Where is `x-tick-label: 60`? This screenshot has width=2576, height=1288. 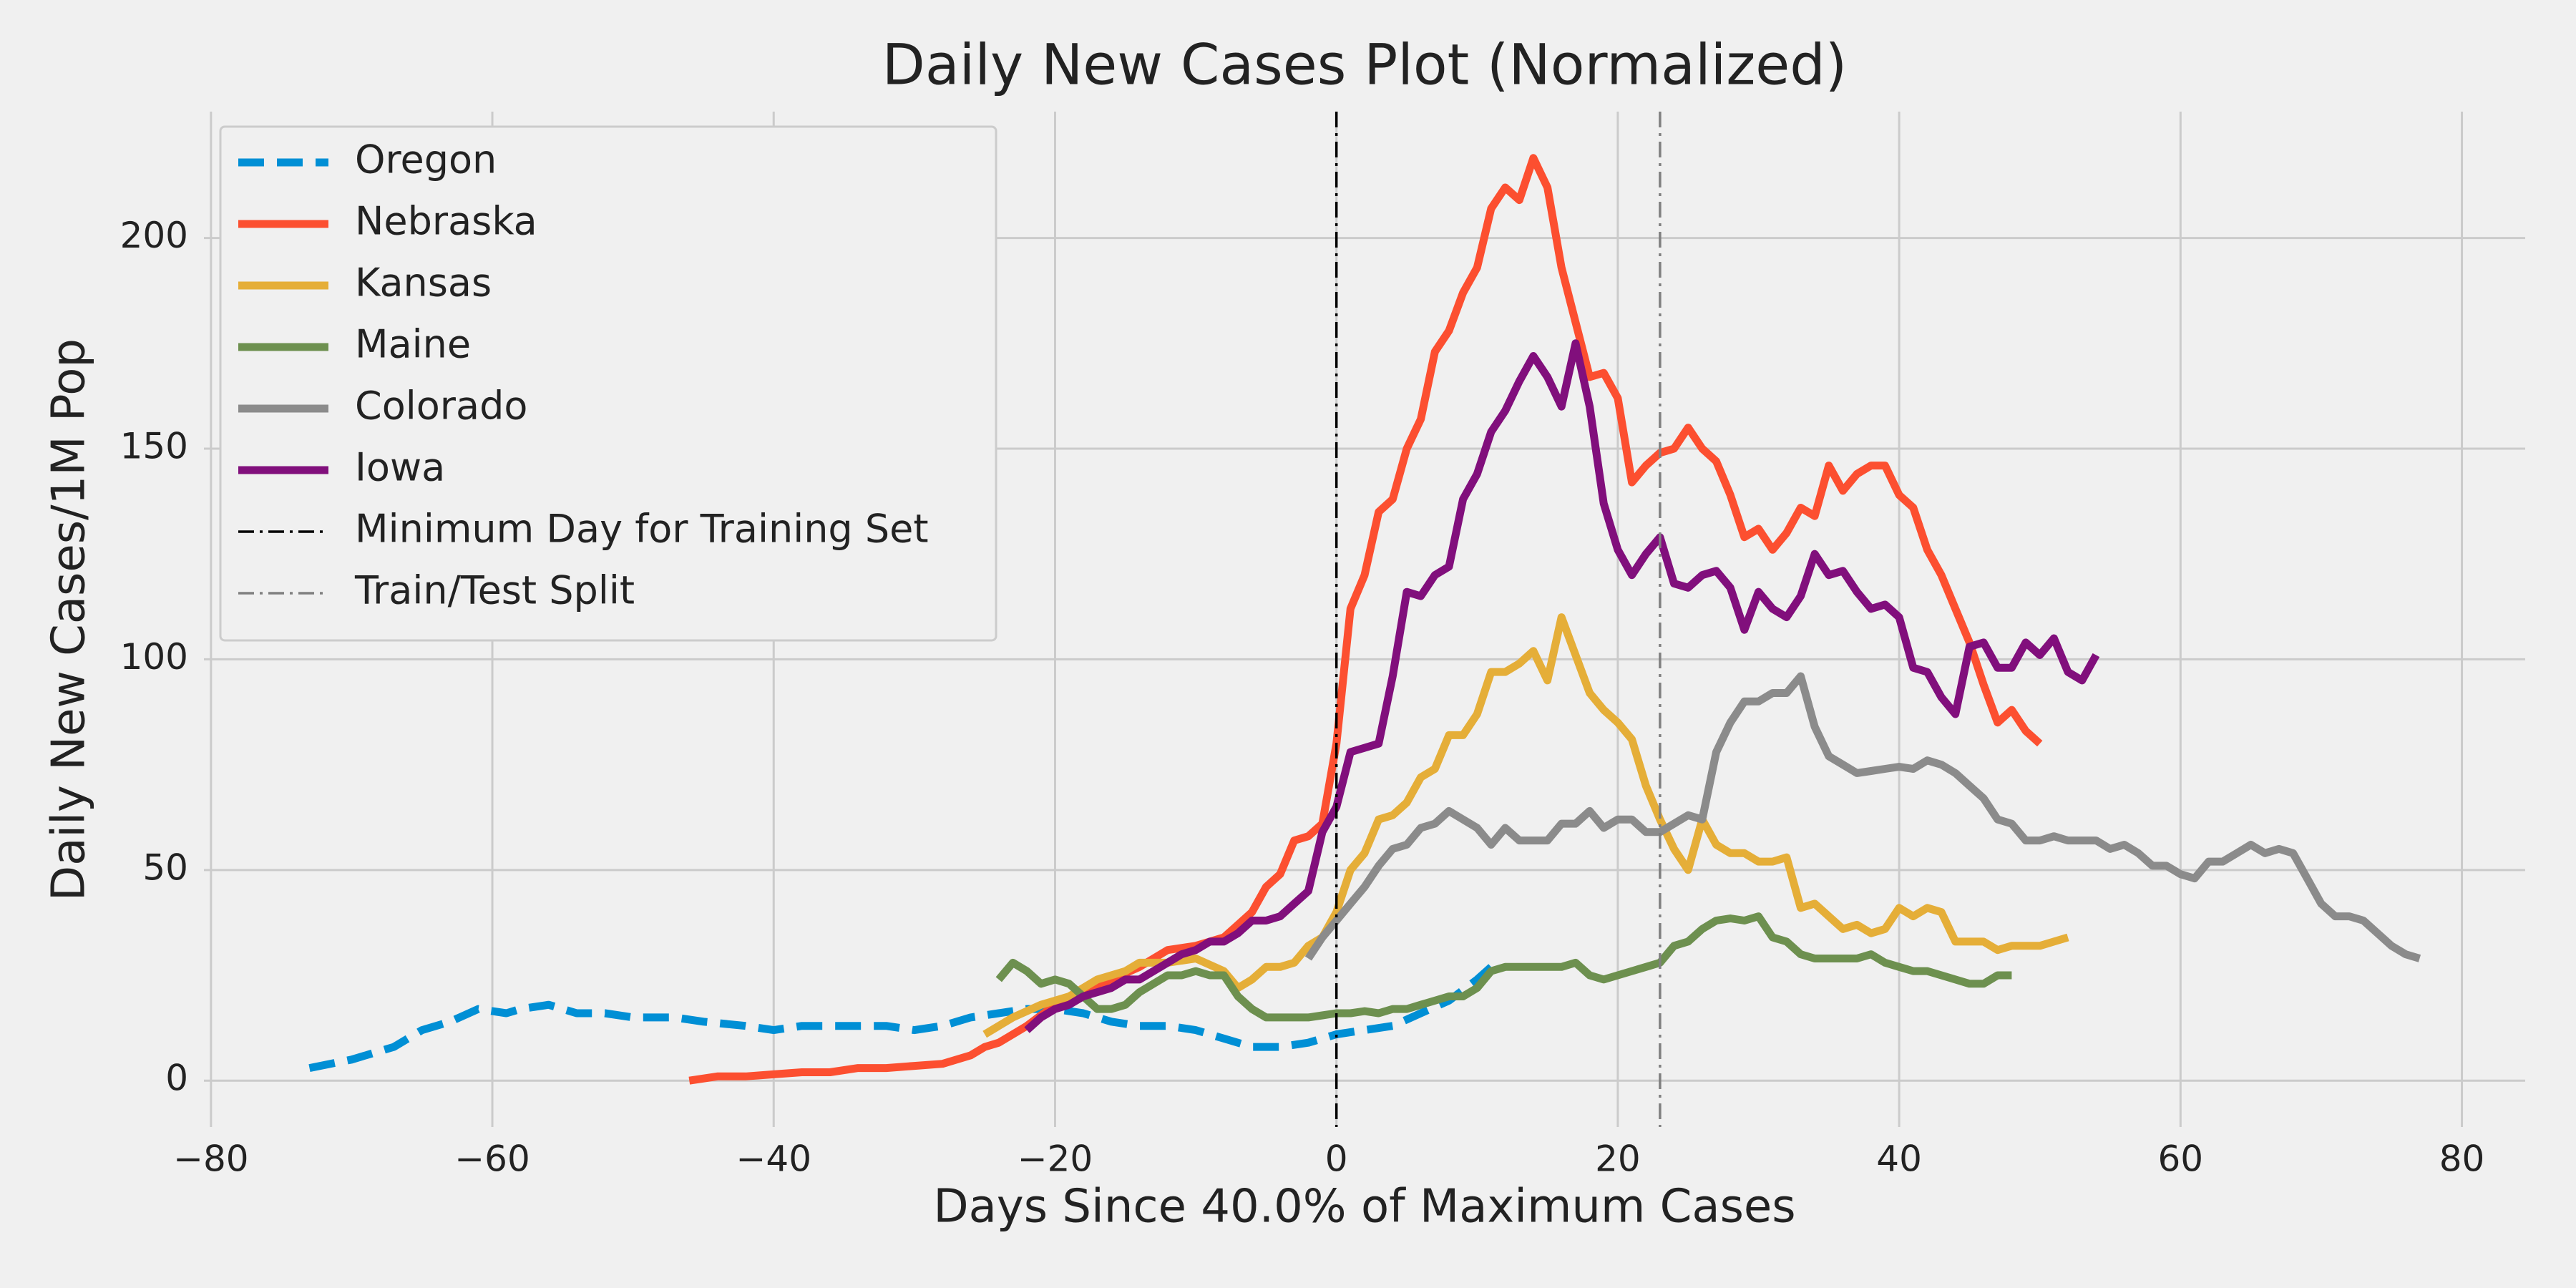 x-tick-label: 60 is located at coordinates (2181, 1159).